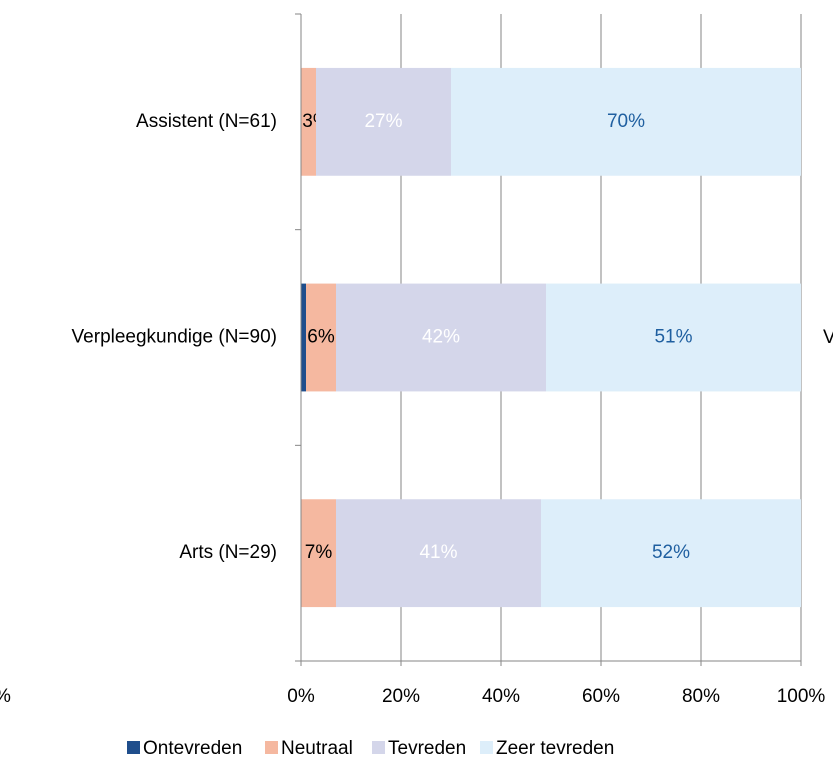 The image size is (833, 764). What do you see at coordinates (828, 337) in the screenshot?
I see `cropped-text: V` at bounding box center [828, 337].